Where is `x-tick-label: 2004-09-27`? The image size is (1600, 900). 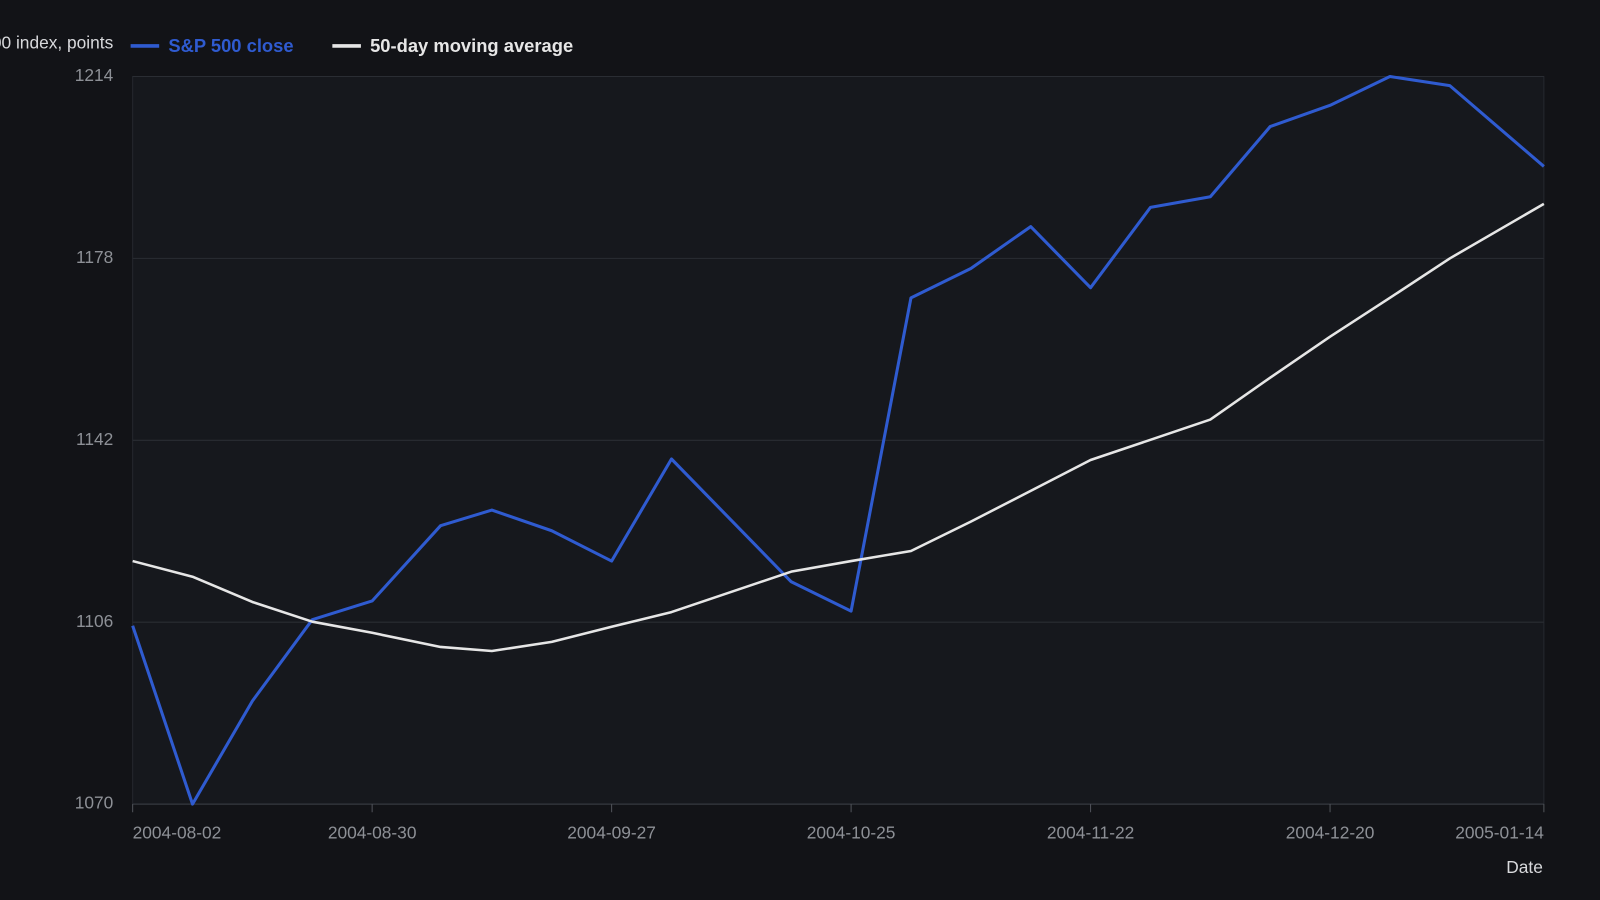 x-tick-label: 2004-09-27 is located at coordinates (611, 832).